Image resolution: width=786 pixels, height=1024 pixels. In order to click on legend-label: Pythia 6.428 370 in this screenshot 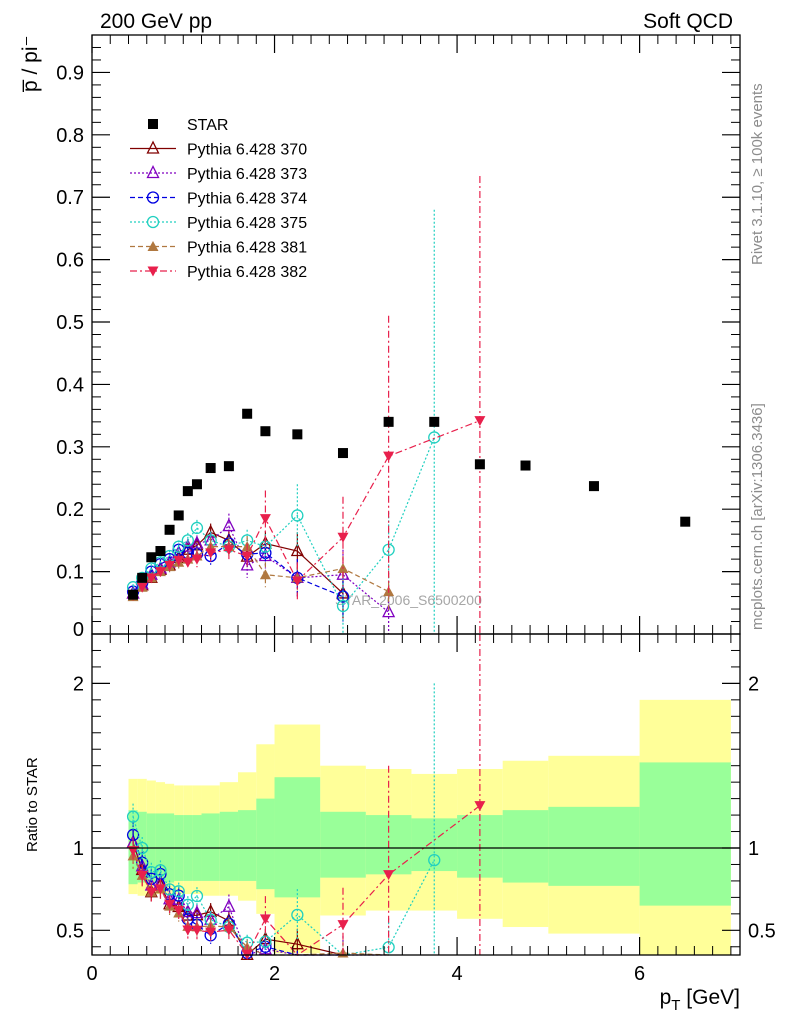, I will do `click(247, 150)`.